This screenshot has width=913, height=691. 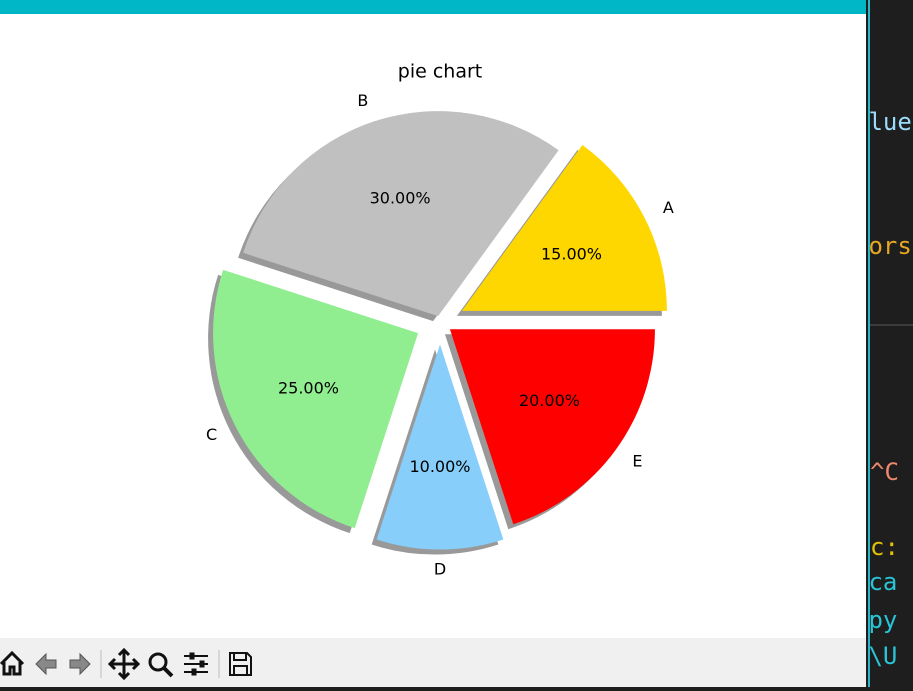 What do you see at coordinates (890, 246) in the screenshot?
I see `terminal-line: lors` at bounding box center [890, 246].